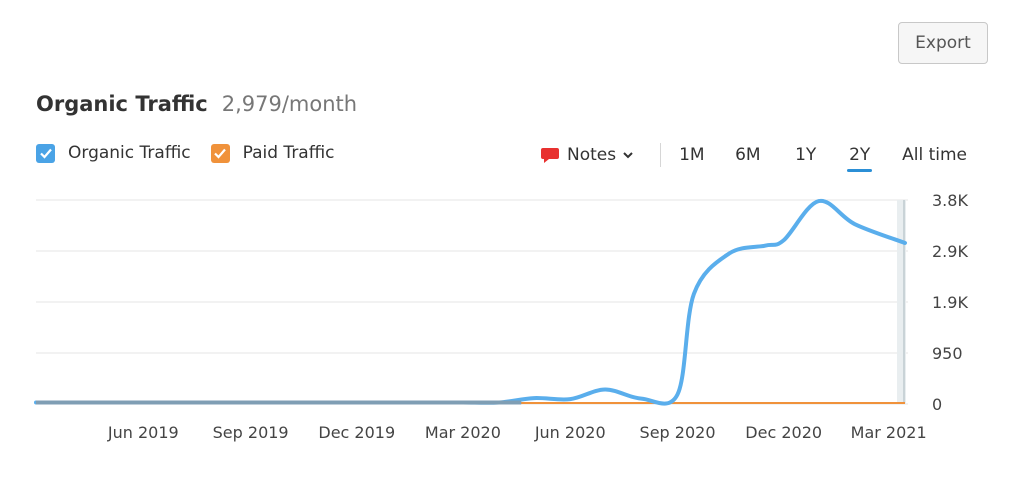 This screenshot has height=492, width=1013. I want to click on y-tick-label: 0, so click(937, 404).